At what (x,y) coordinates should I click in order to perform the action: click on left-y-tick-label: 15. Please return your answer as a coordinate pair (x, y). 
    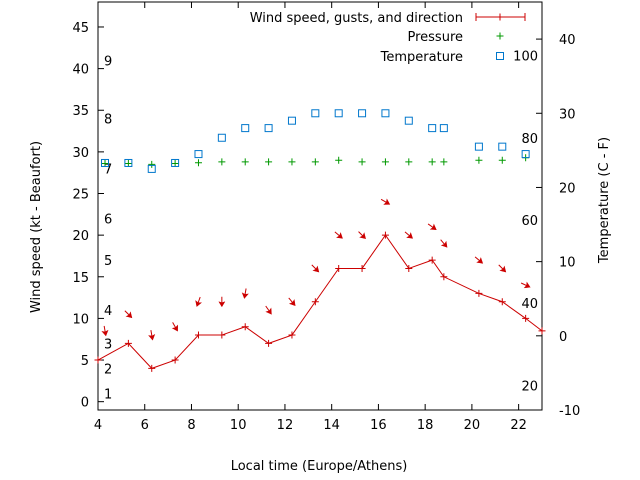
    Looking at the image, I should click on (80, 278).